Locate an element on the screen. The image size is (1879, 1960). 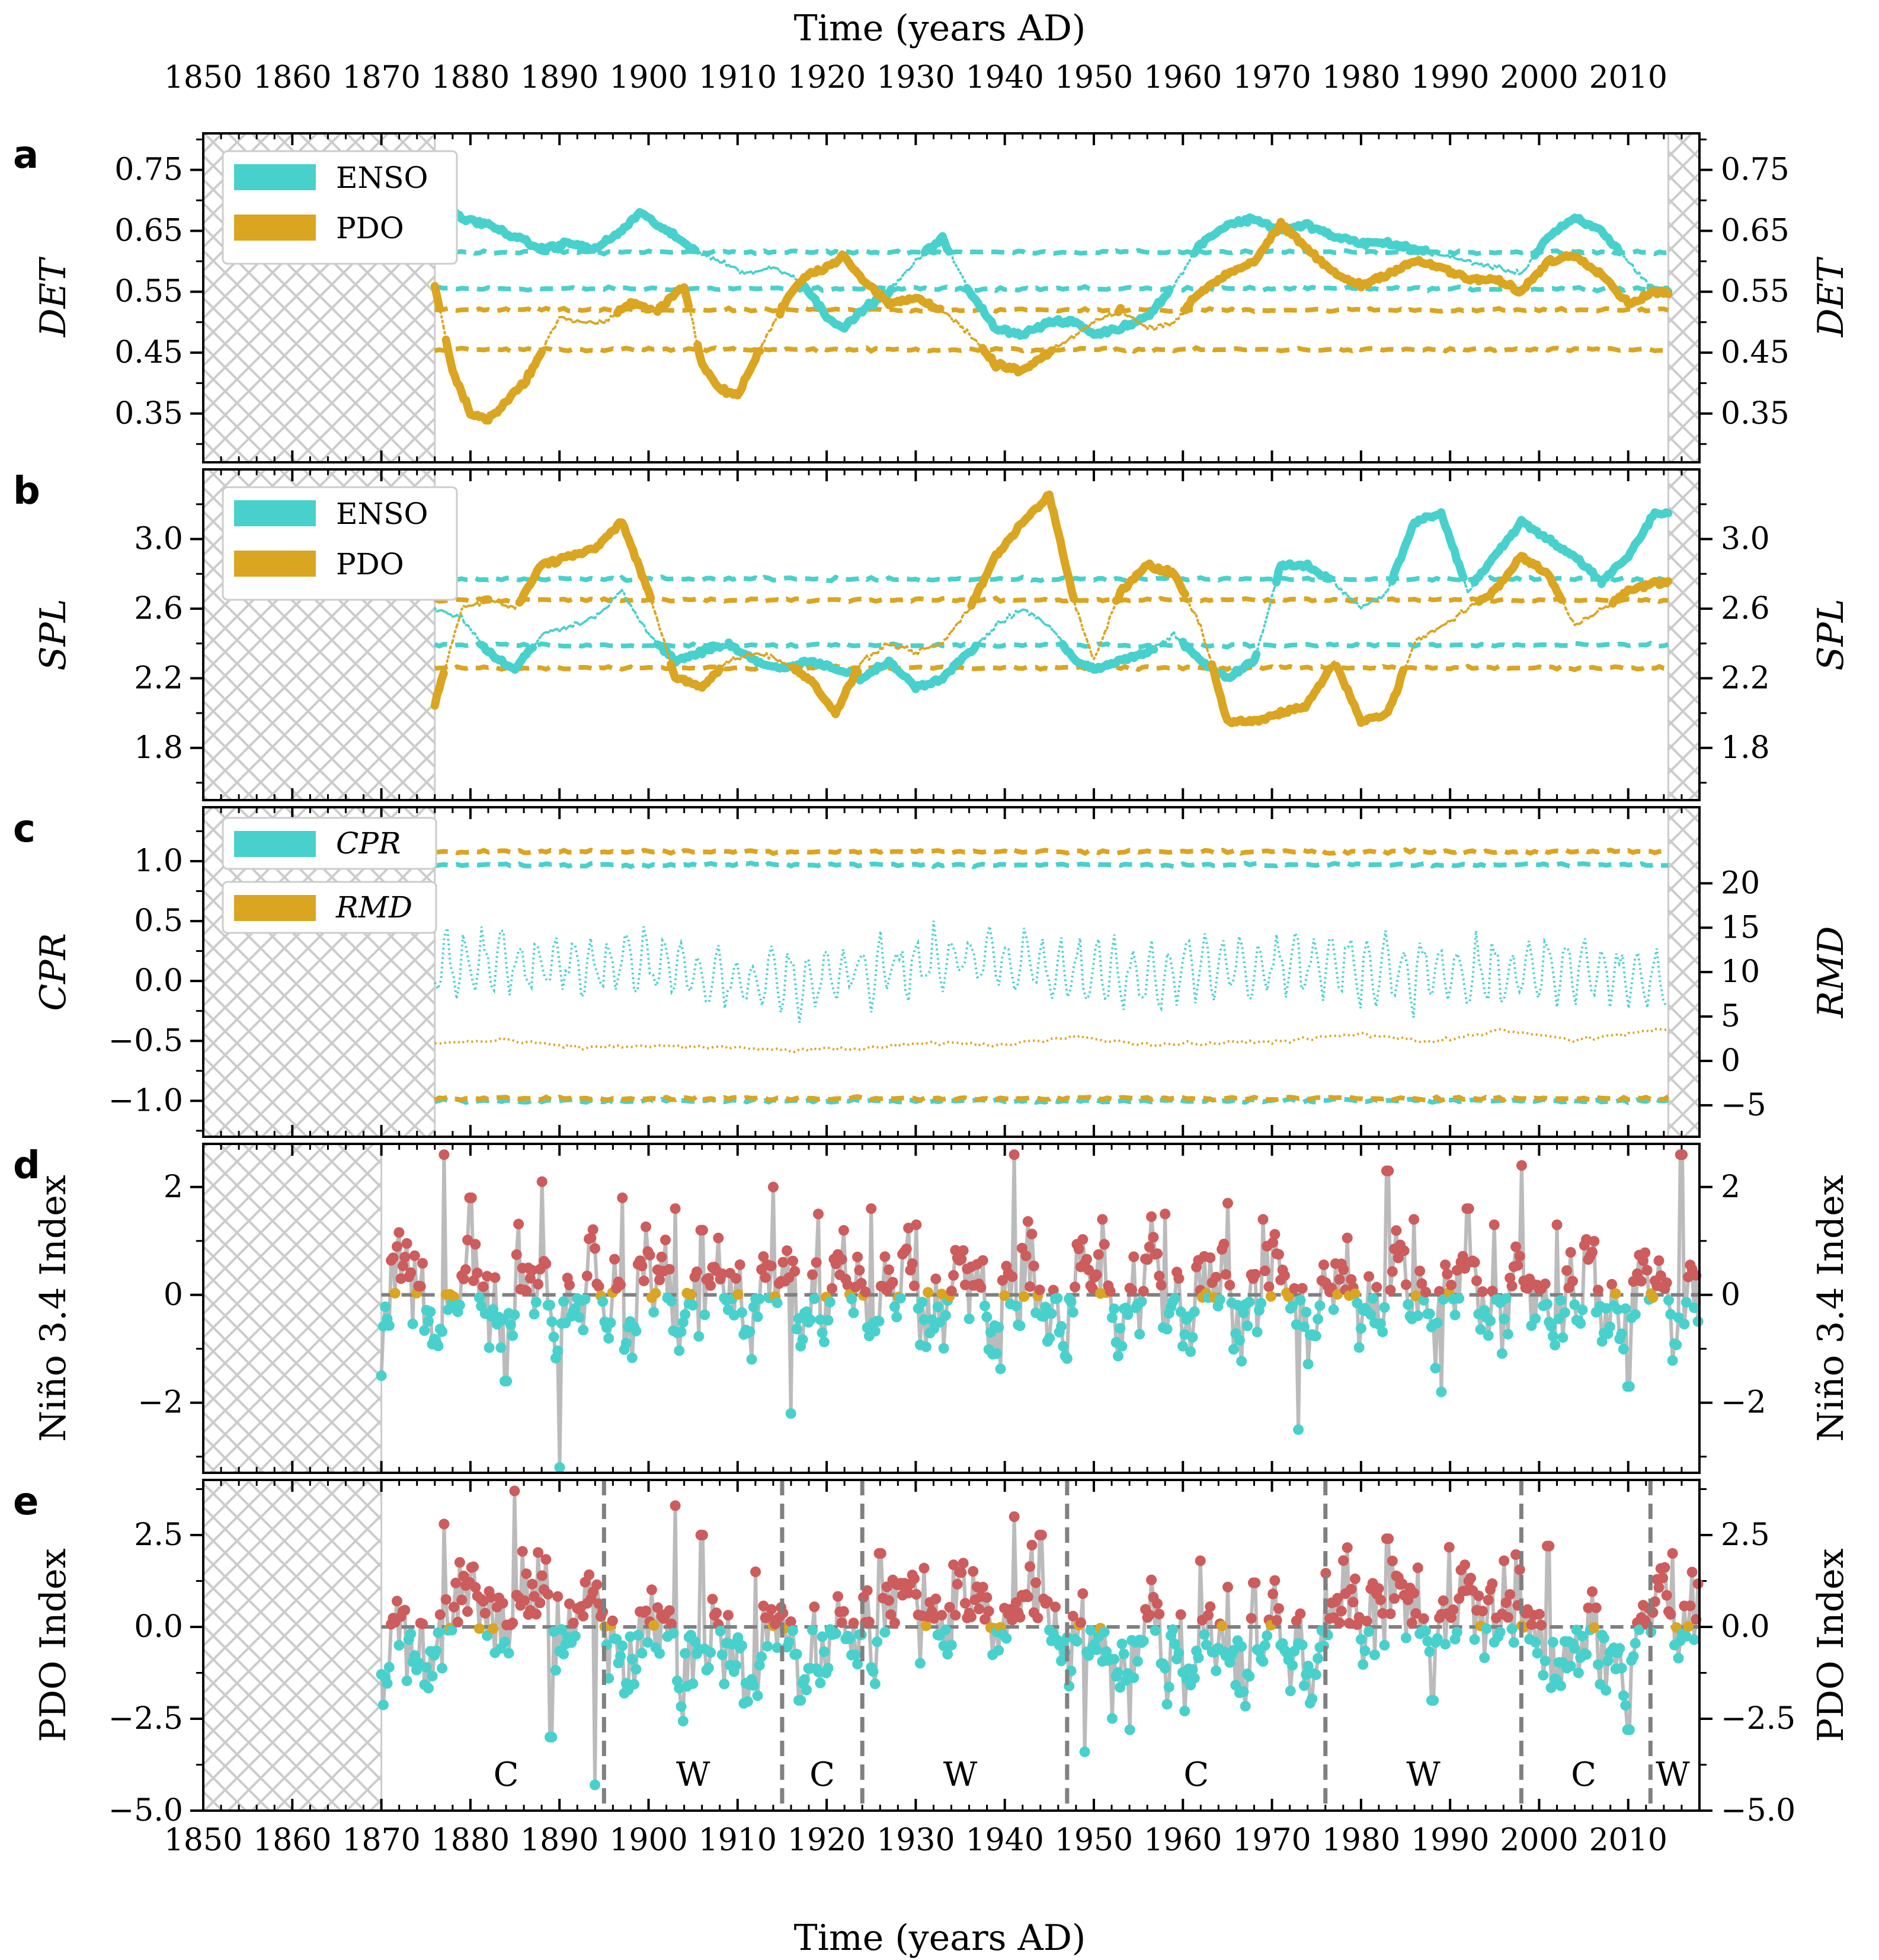
phase-label: W is located at coordinates (693, 1775).